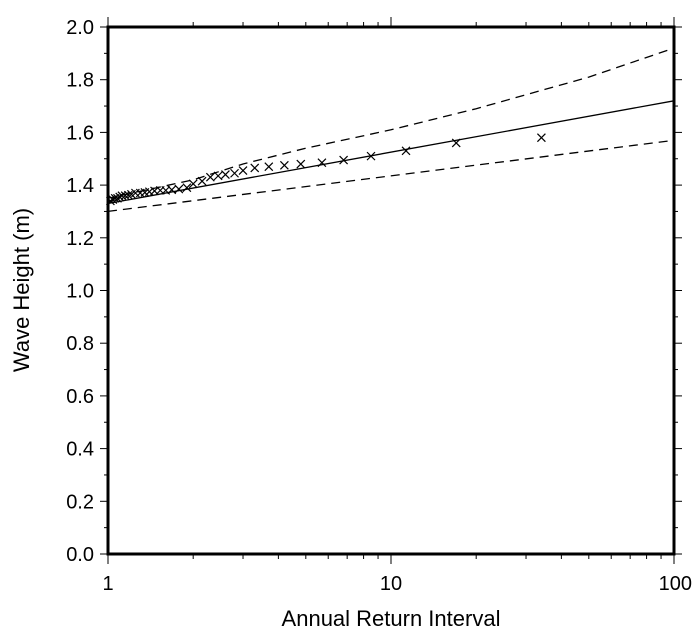 The image size is (698, 633). Describe the element at coordinates (80, 502) in the screenshot. I see `y-tick-label: 0.2` at that location.